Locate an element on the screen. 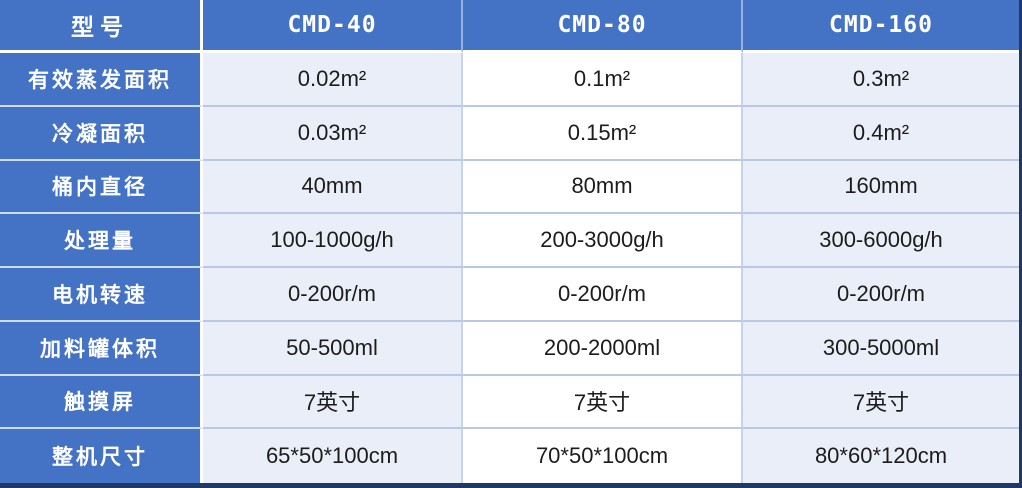 The width and height of the screenshot is (1022, 488). row-label-barrel-diameter: 桶内直径 is located at coordinates (101, 187).